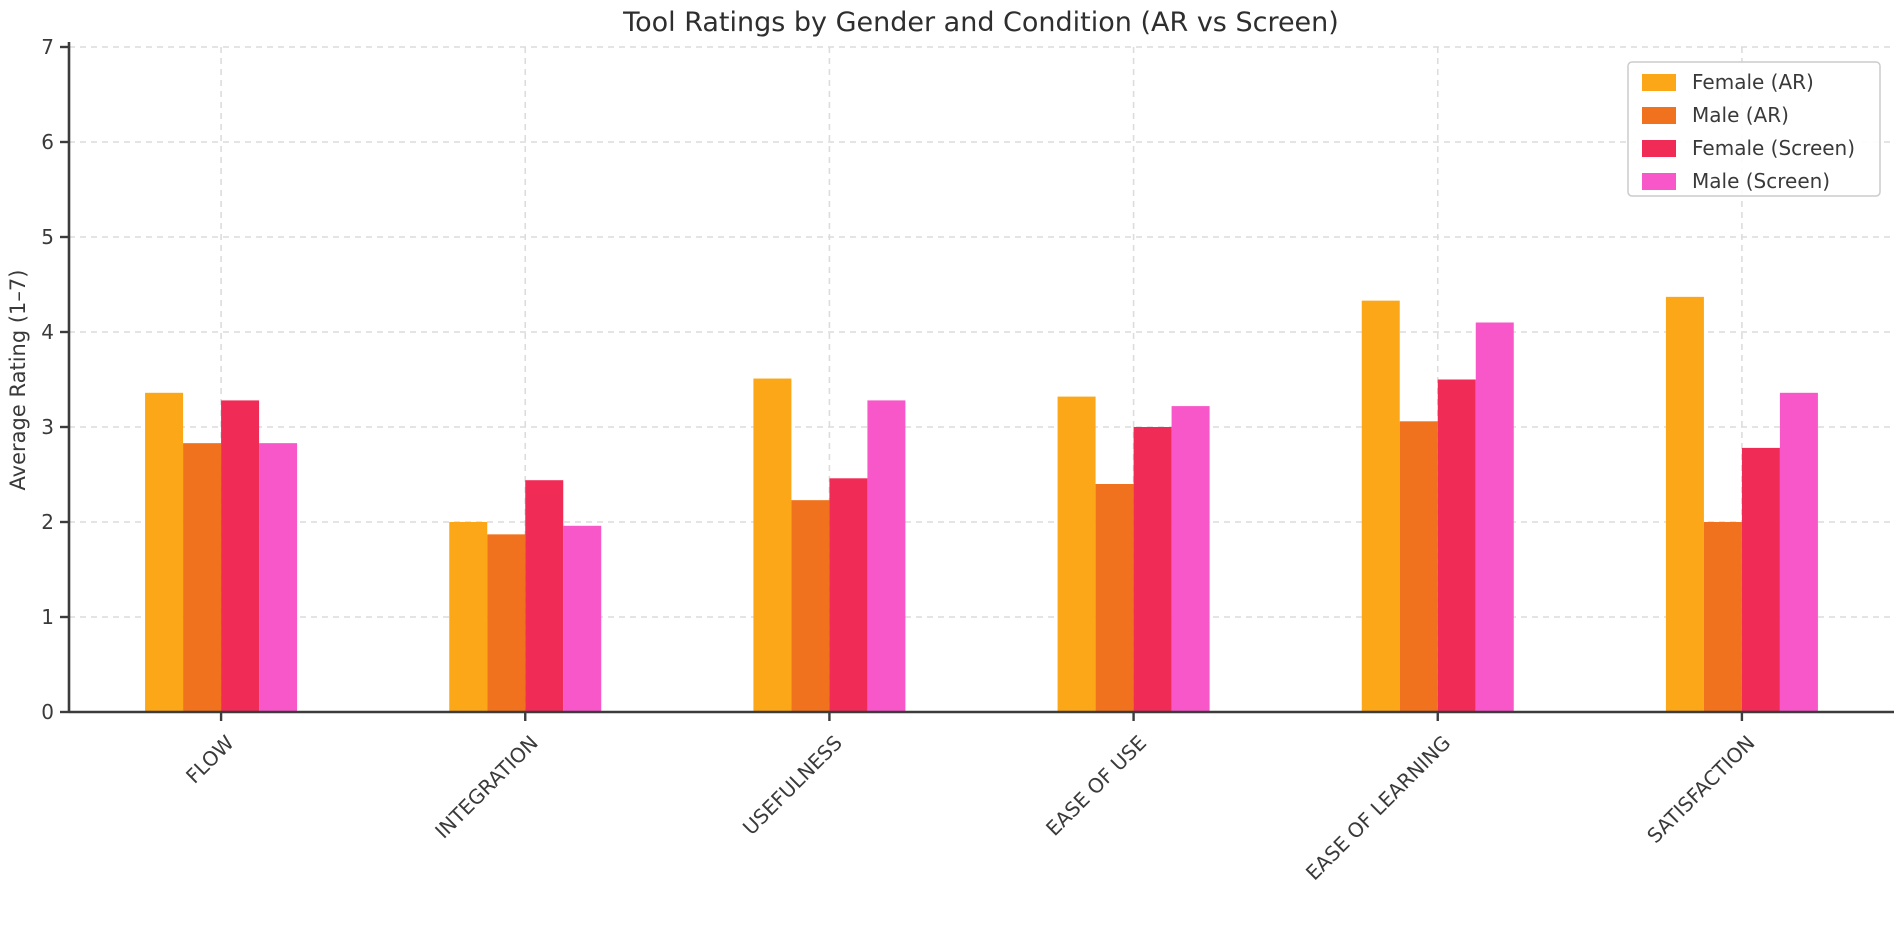 The height and width of the screenshot is (928, 1902). I want to click on y-tick-label: 0, so click(47, 712).